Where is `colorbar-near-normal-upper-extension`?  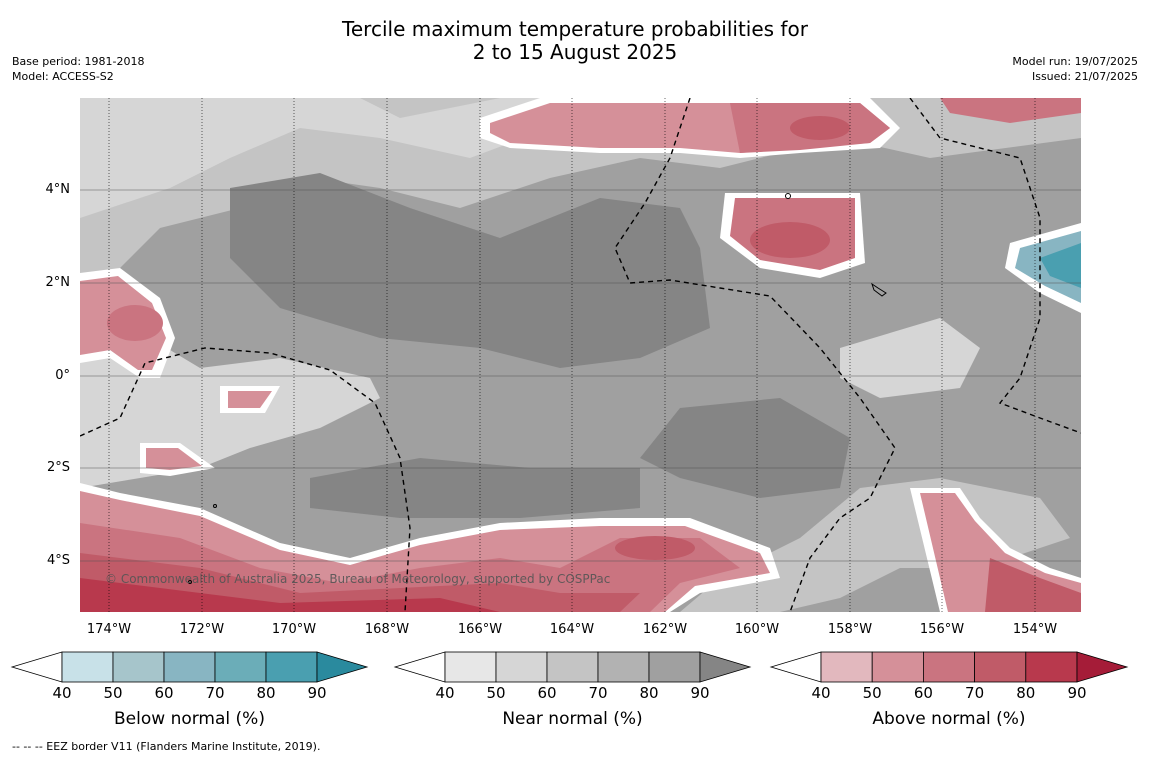
colorbar-near-normal-upper-extension is located at coordinates (725, 667).